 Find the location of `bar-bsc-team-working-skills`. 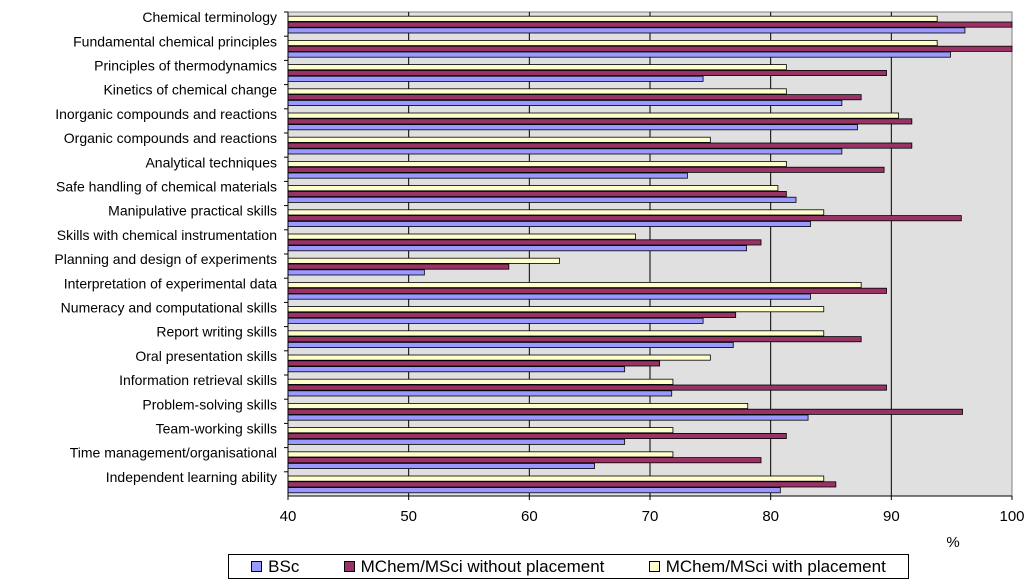

bar-bsc-team-working-skills is located at coordinates (456, 441).